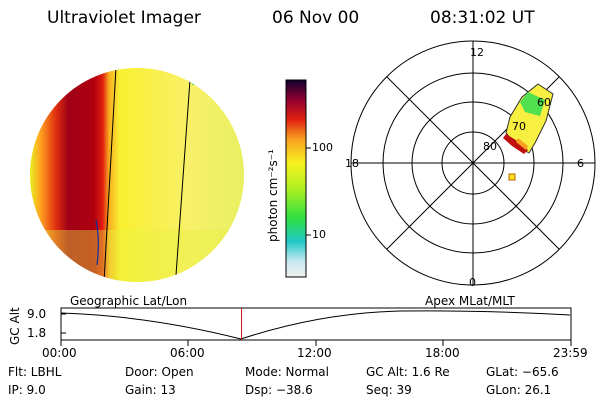 This screenshot has width=600, height=400. What do you see at coordinates (408, 372) in the screenshot?
I see `status-gc-alt: GC Alt: 1.6 Re` at bounding box center [408, 372].